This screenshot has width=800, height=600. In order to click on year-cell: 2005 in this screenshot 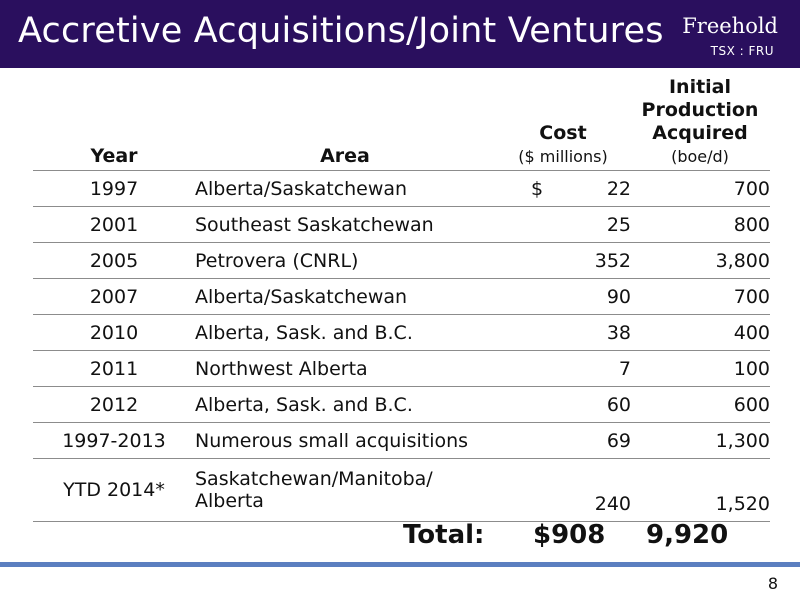, I will do `click(114, 260)`.